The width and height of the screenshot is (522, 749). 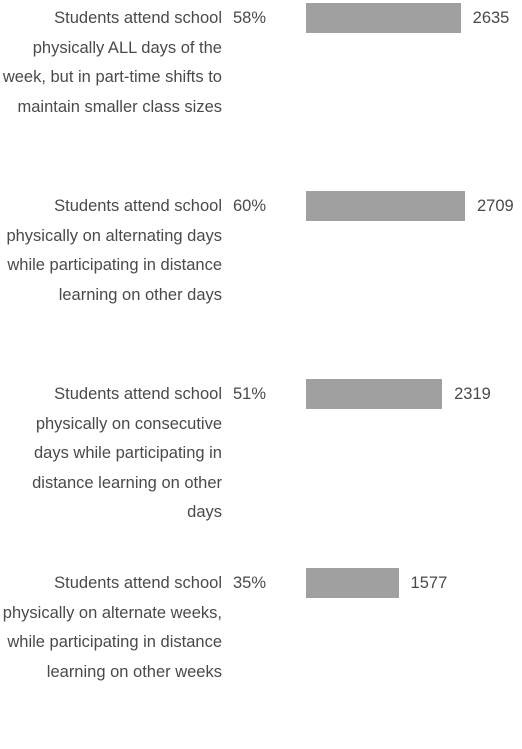 I want to click on value-label: 1577, so click(x=429, y=583).